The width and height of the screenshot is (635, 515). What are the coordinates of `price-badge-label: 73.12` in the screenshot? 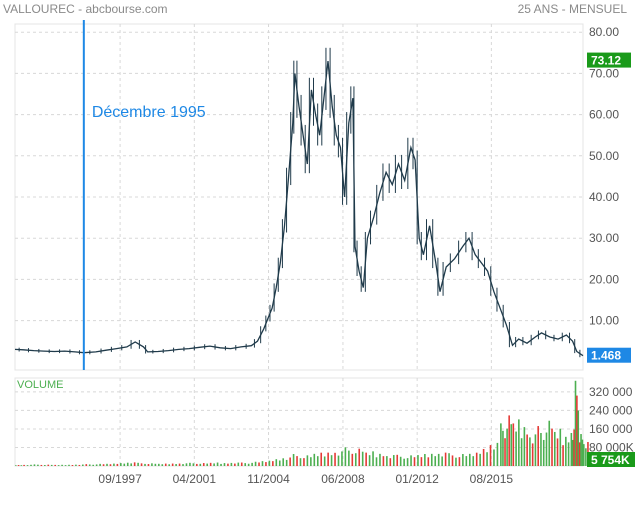 It's located at (606, 61).